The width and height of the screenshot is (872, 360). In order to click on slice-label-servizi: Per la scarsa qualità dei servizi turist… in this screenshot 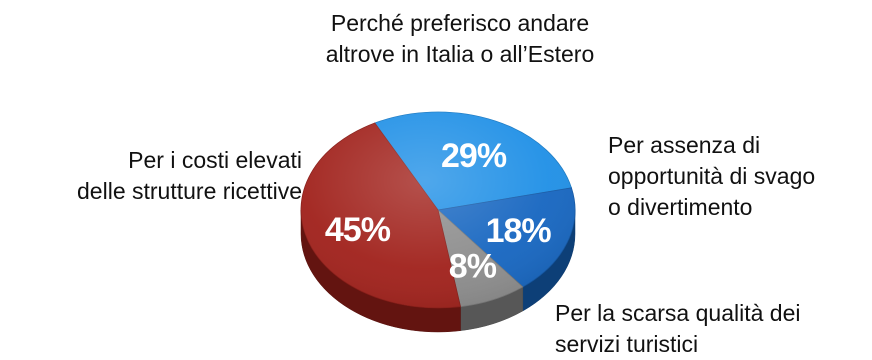, I will do `click(710, 329)`.